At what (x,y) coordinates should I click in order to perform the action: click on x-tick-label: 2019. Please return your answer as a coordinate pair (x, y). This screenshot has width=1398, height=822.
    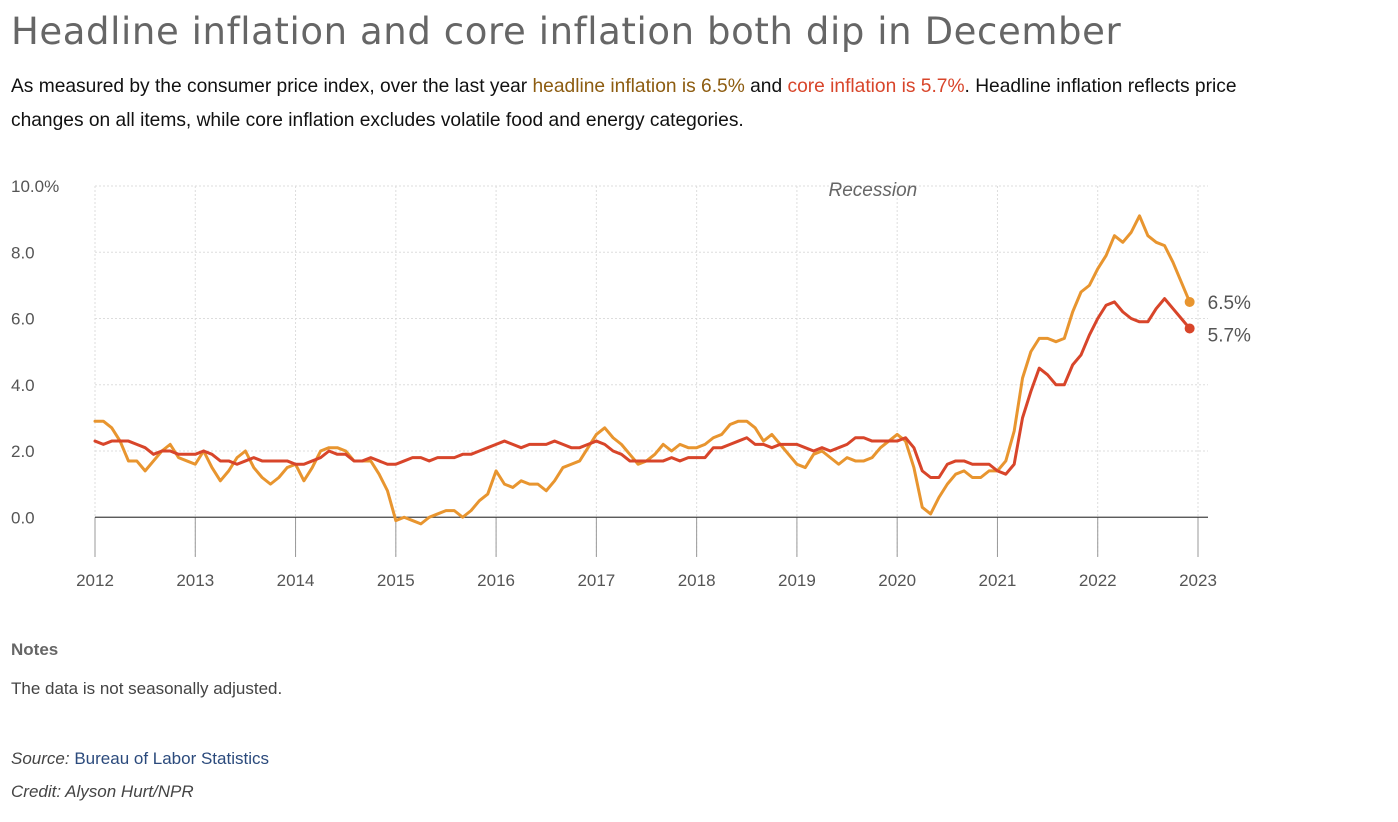
    Looking at the image, I should click on (797, 580).